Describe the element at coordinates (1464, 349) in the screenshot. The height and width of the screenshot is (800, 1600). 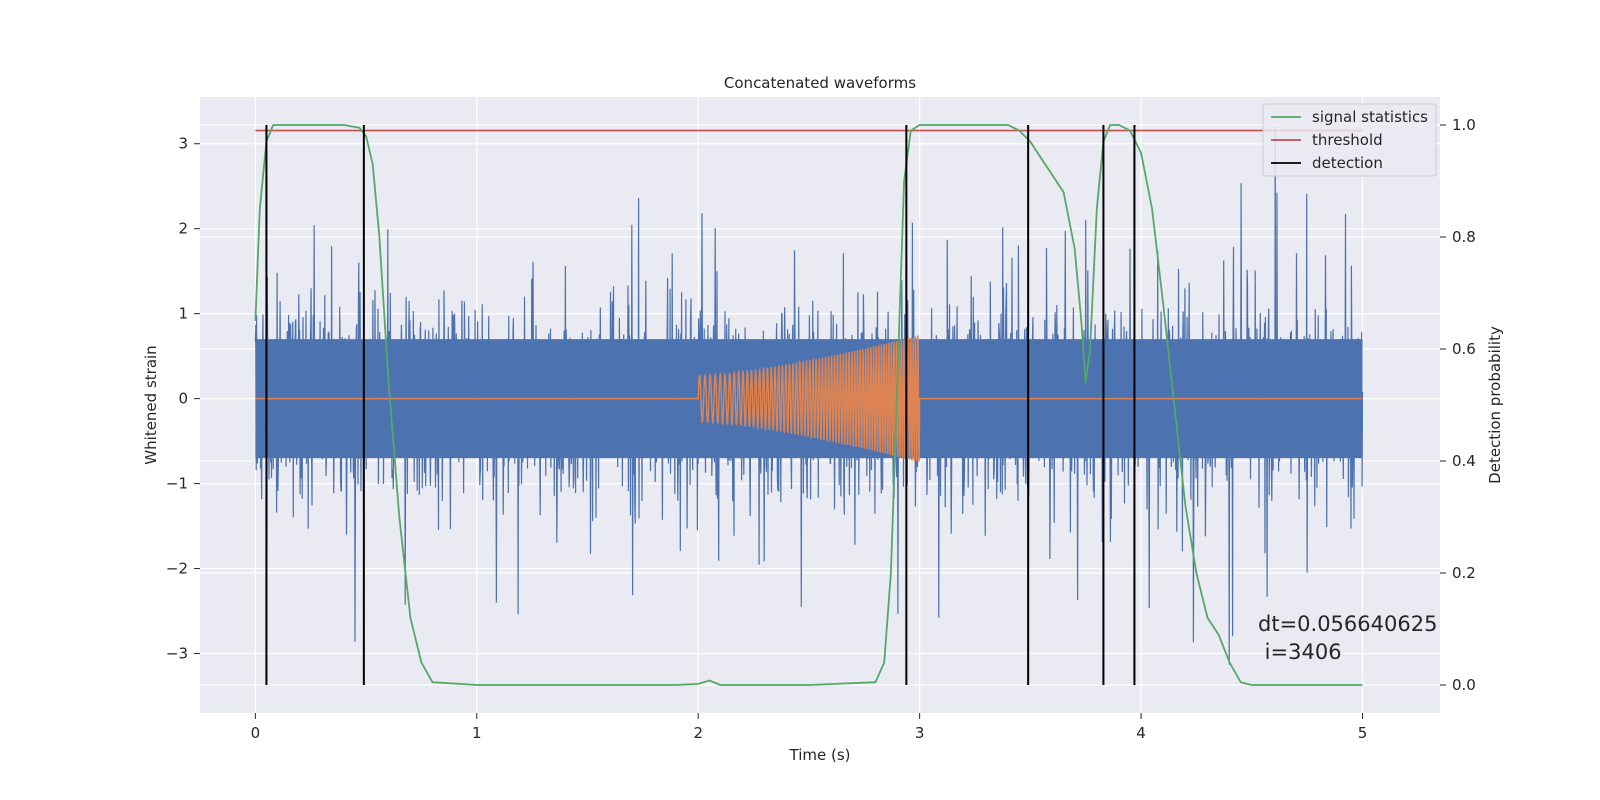
I see `y2-tick-label: 0.6` at that location.